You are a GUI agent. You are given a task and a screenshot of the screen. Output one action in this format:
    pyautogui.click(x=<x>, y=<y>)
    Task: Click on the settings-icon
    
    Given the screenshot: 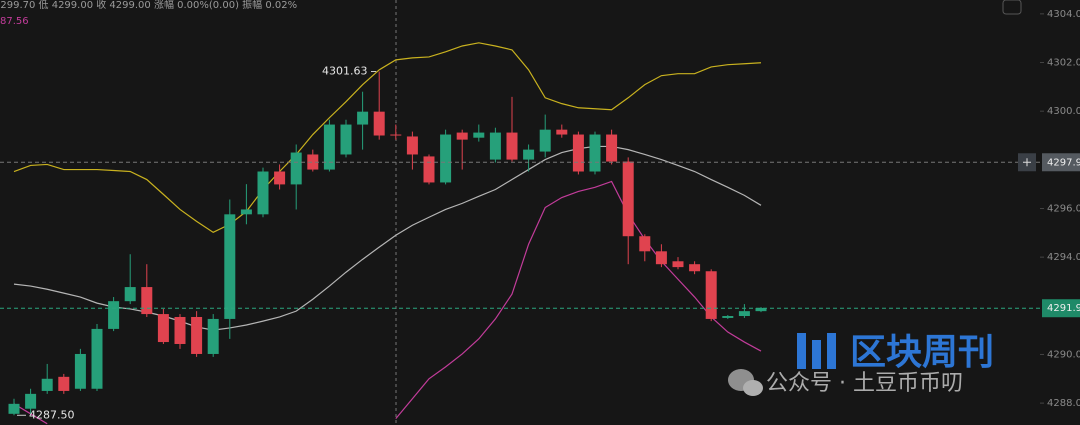 What is the action you would take?
    pyautogui.click(x=1012, y=7)
    